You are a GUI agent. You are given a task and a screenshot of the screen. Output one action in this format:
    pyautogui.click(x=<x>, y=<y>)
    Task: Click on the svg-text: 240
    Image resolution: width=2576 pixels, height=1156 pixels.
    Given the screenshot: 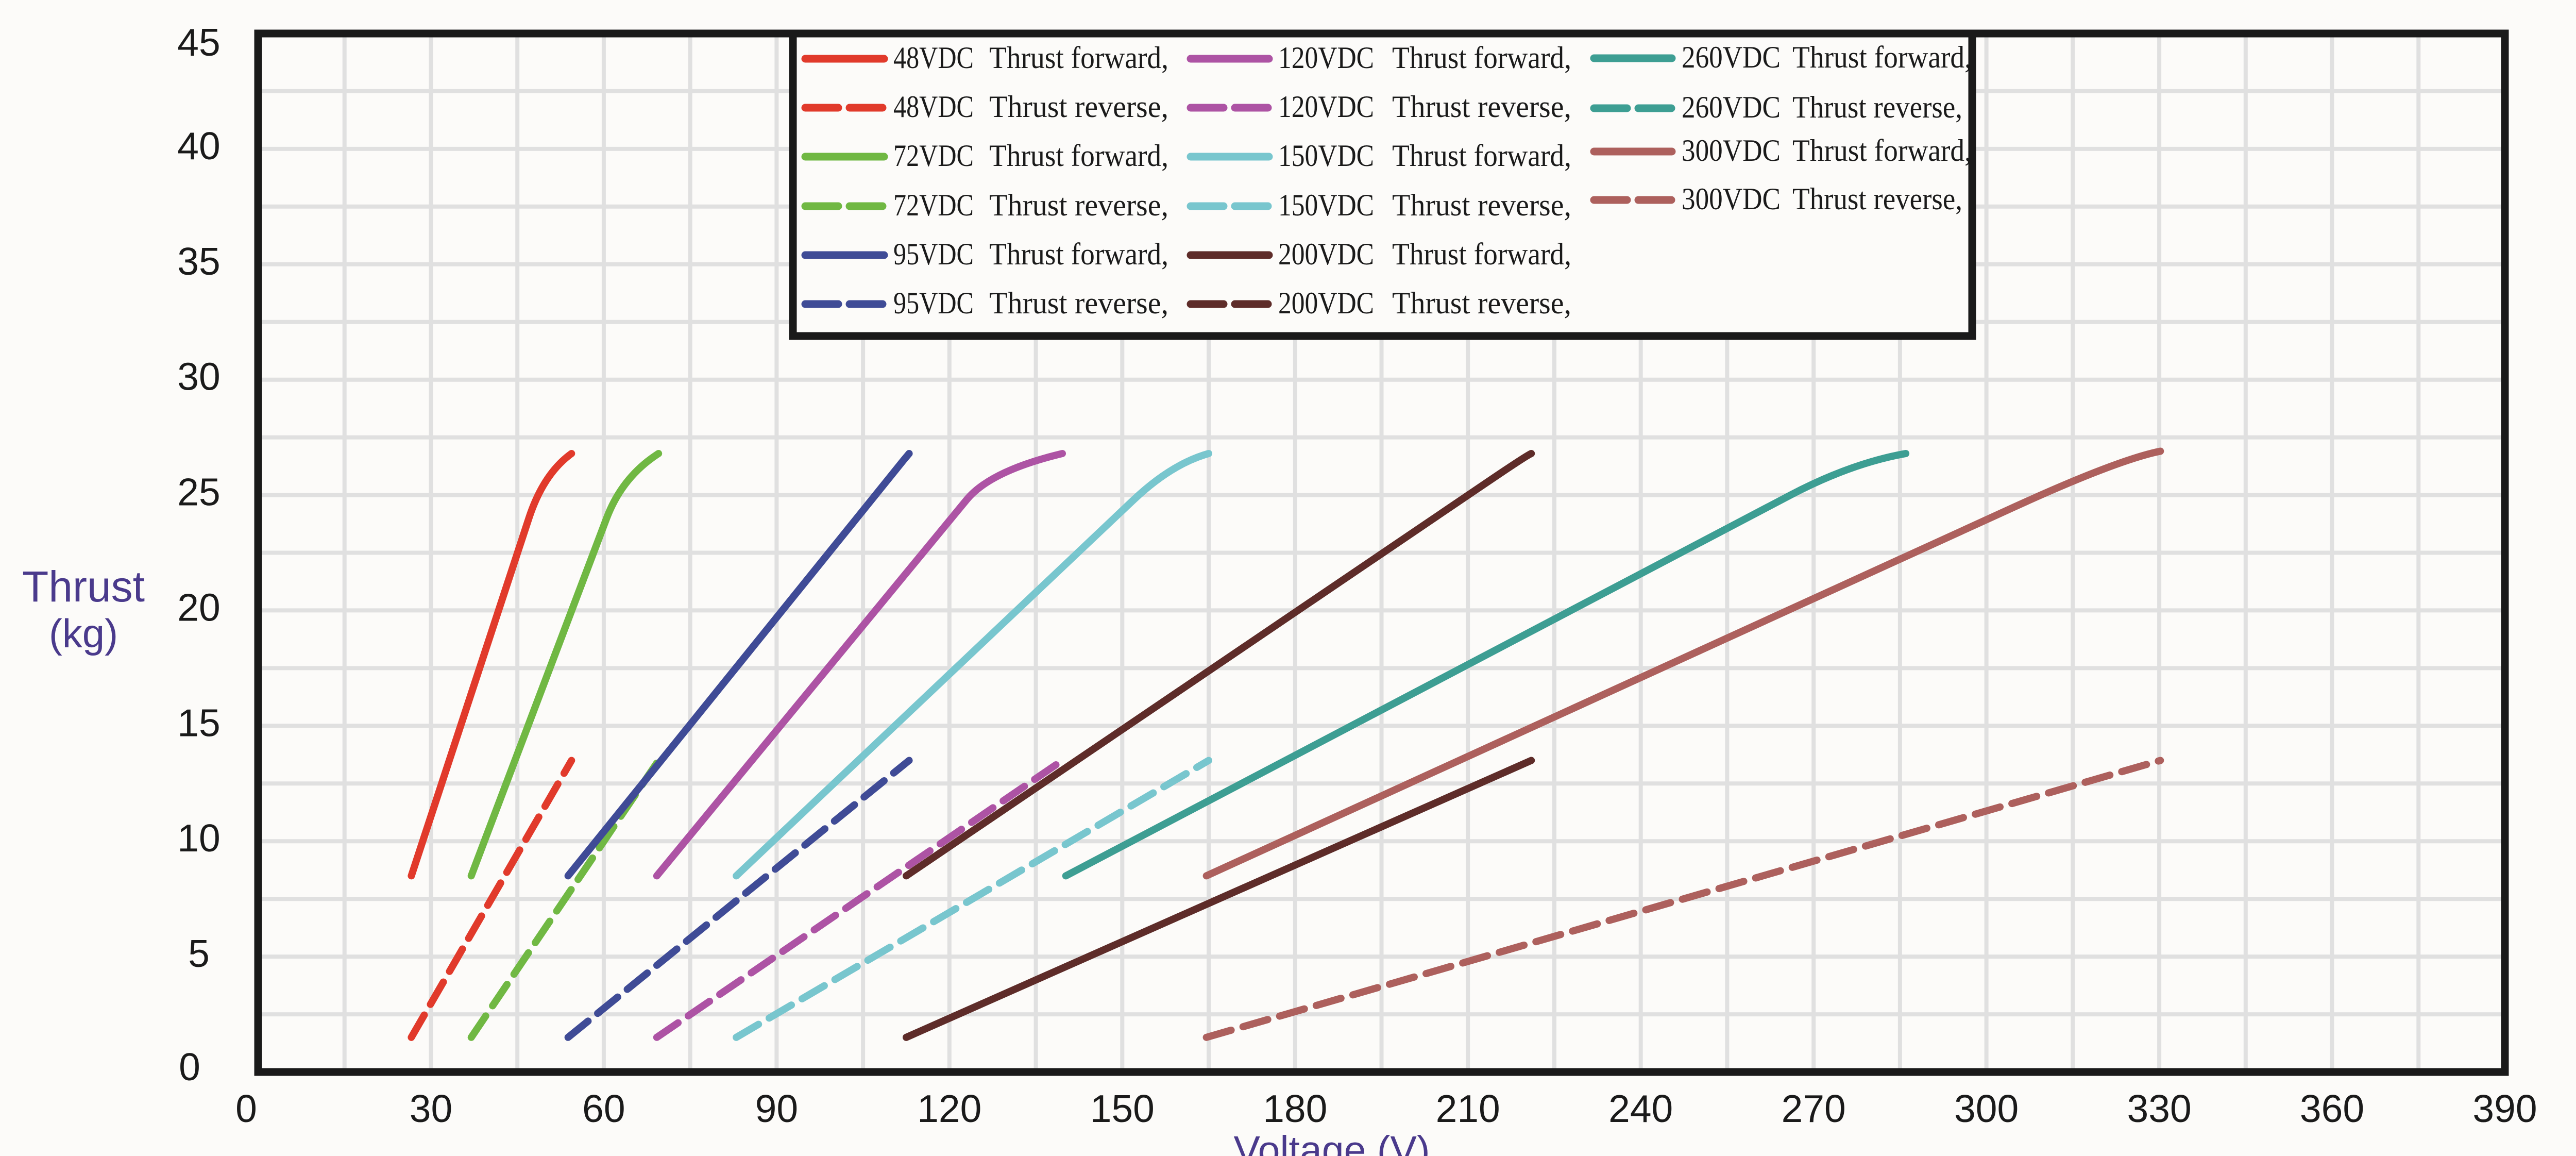 What is the action you would take?
    pyautogui.click(x=1640, y=1108)
    